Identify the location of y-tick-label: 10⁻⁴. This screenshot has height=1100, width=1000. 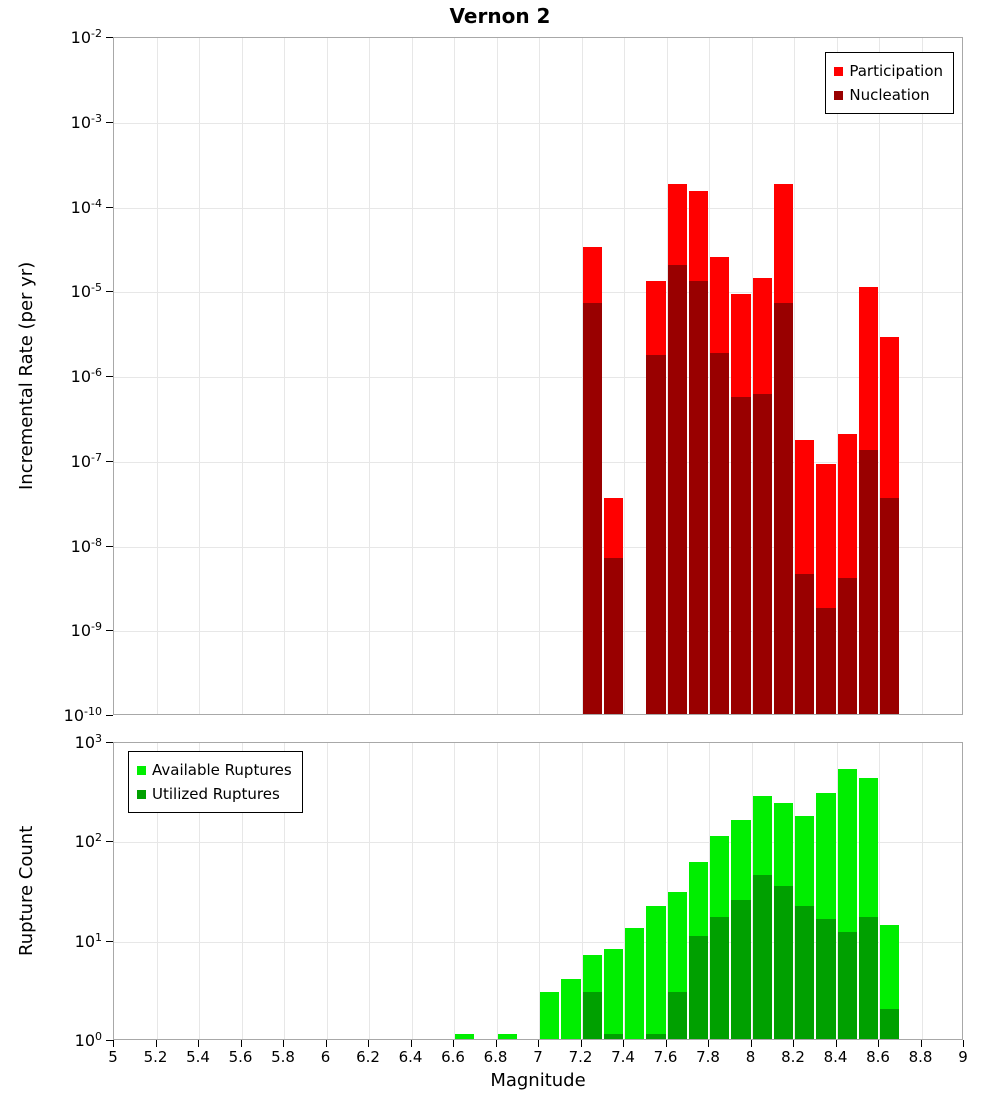
(86, 206).